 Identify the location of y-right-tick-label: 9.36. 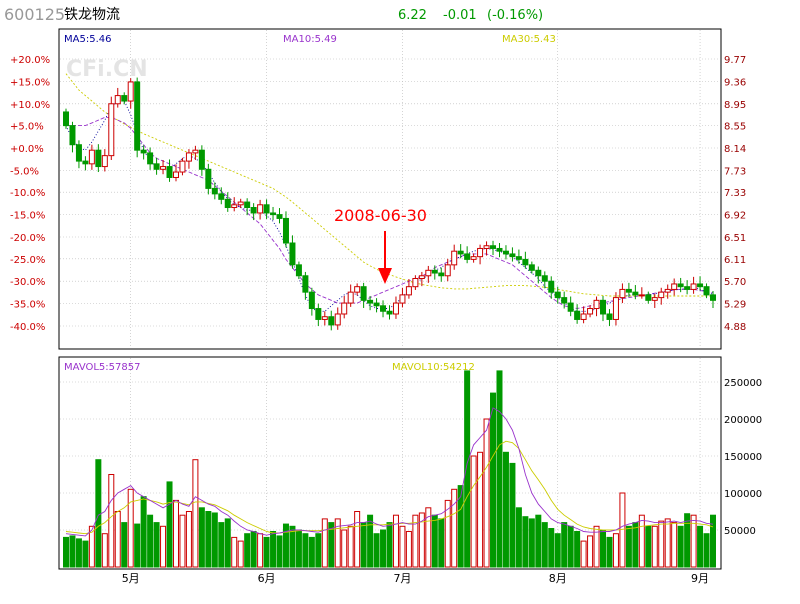
(735, 82).